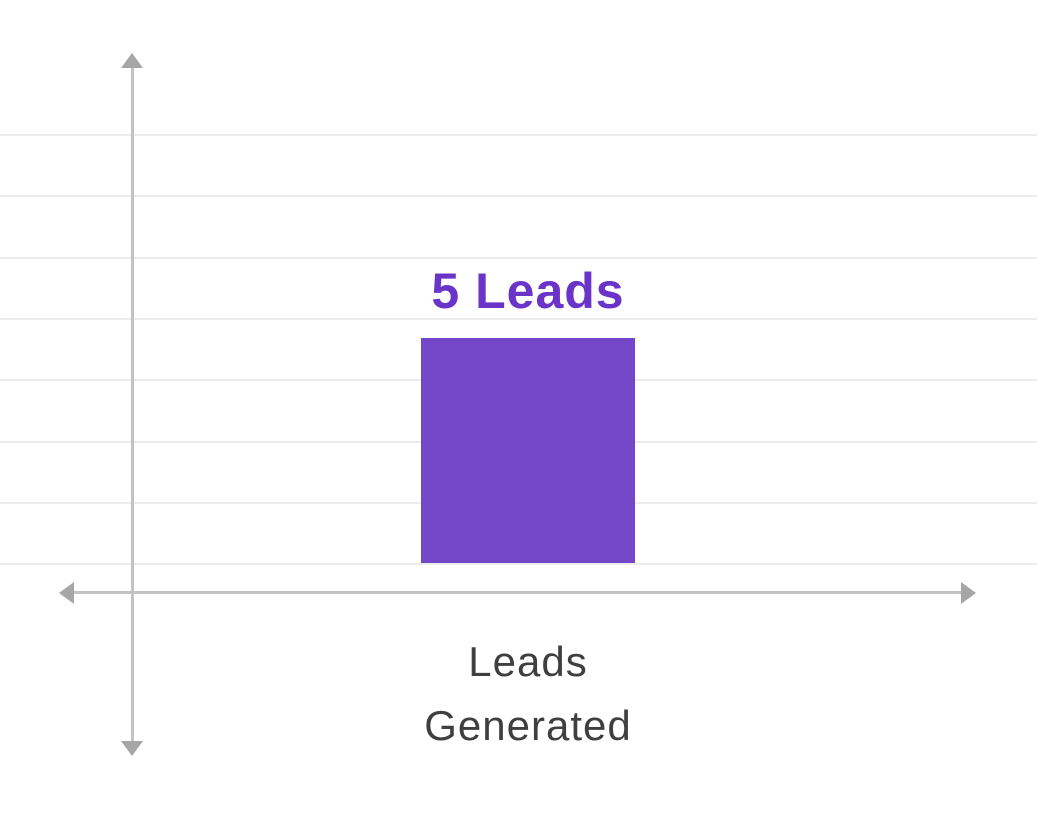  Describe the element at coordinates (528, 661) in the screenshot. I see `category-label-line-1: Leads` at that location.